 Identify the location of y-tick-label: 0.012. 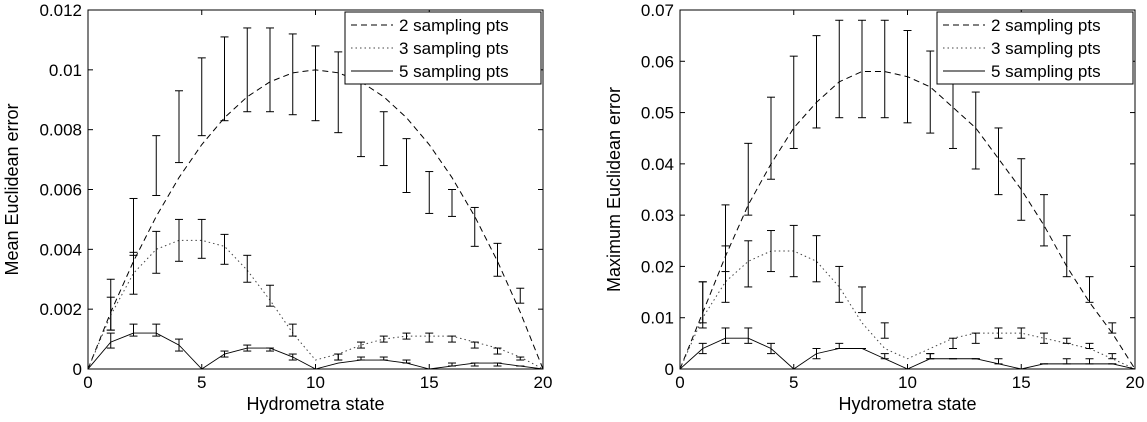
(60, 10).